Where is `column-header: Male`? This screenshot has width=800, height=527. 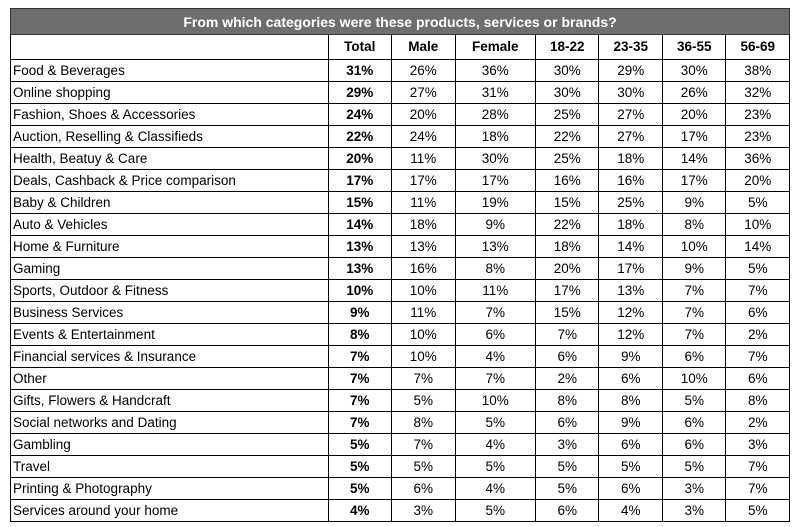 column-header: Male is located at coordinates (423, 47).